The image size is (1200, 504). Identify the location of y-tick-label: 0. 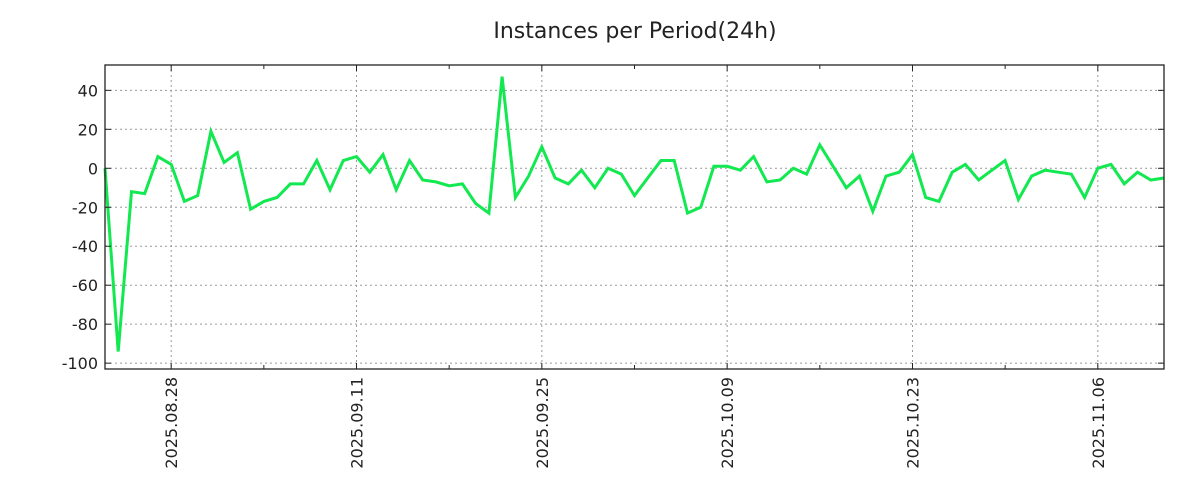
(93, 168).